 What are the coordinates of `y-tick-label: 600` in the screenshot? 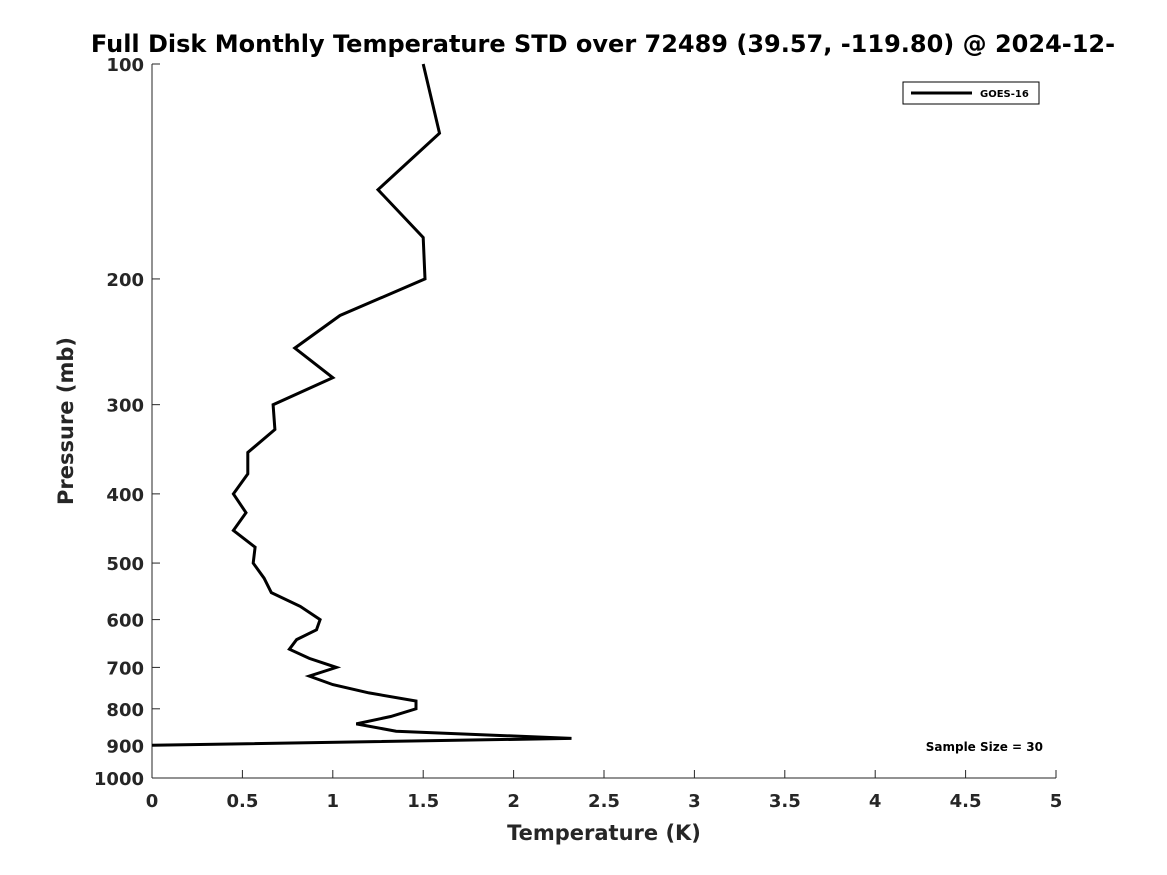 It's located at (125, 621).